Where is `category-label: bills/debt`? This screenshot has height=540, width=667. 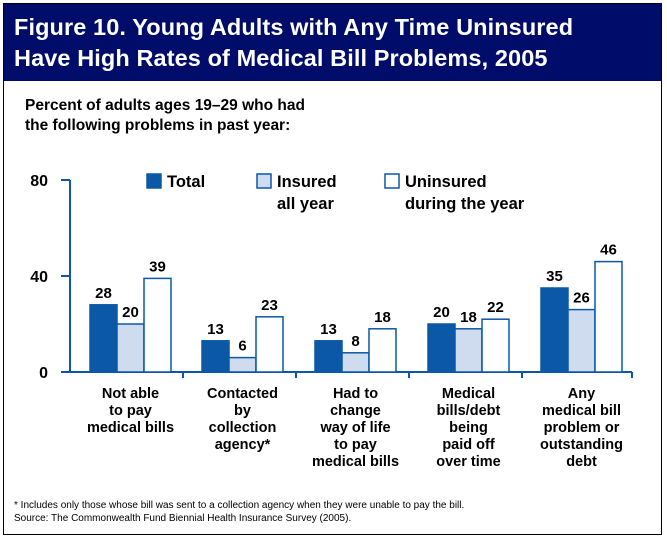 category-label: bills/debt is located at coordinates (469, 411).